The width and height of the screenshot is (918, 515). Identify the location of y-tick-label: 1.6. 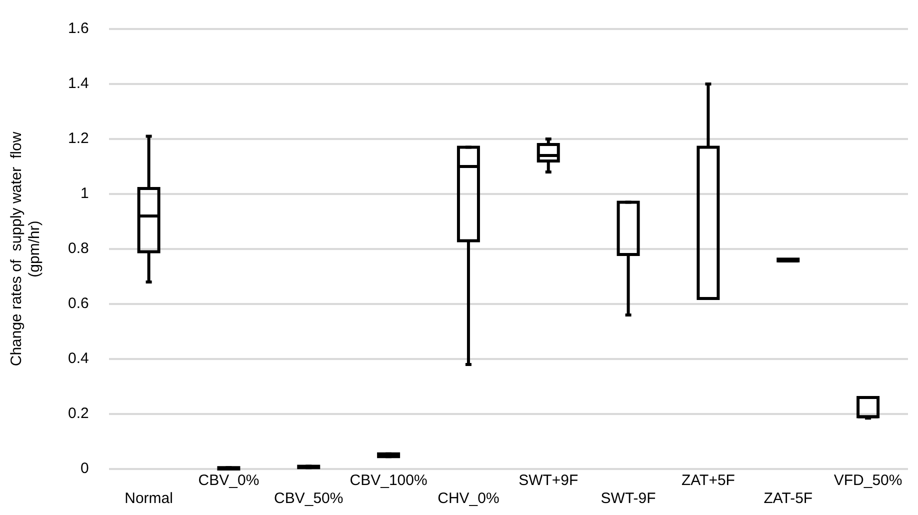
(78, 29).